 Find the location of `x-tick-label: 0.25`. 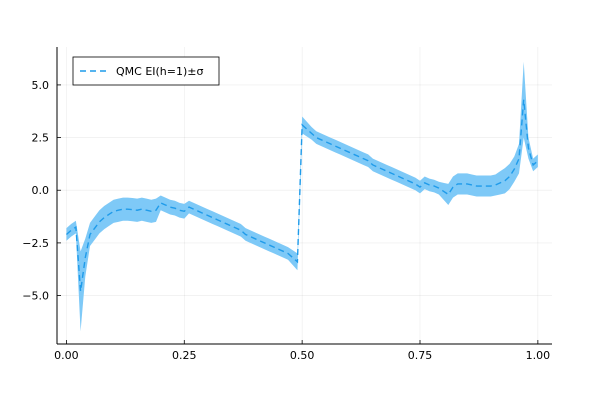

x-tick-label: 0.25 is located at coordinates (184, 355).